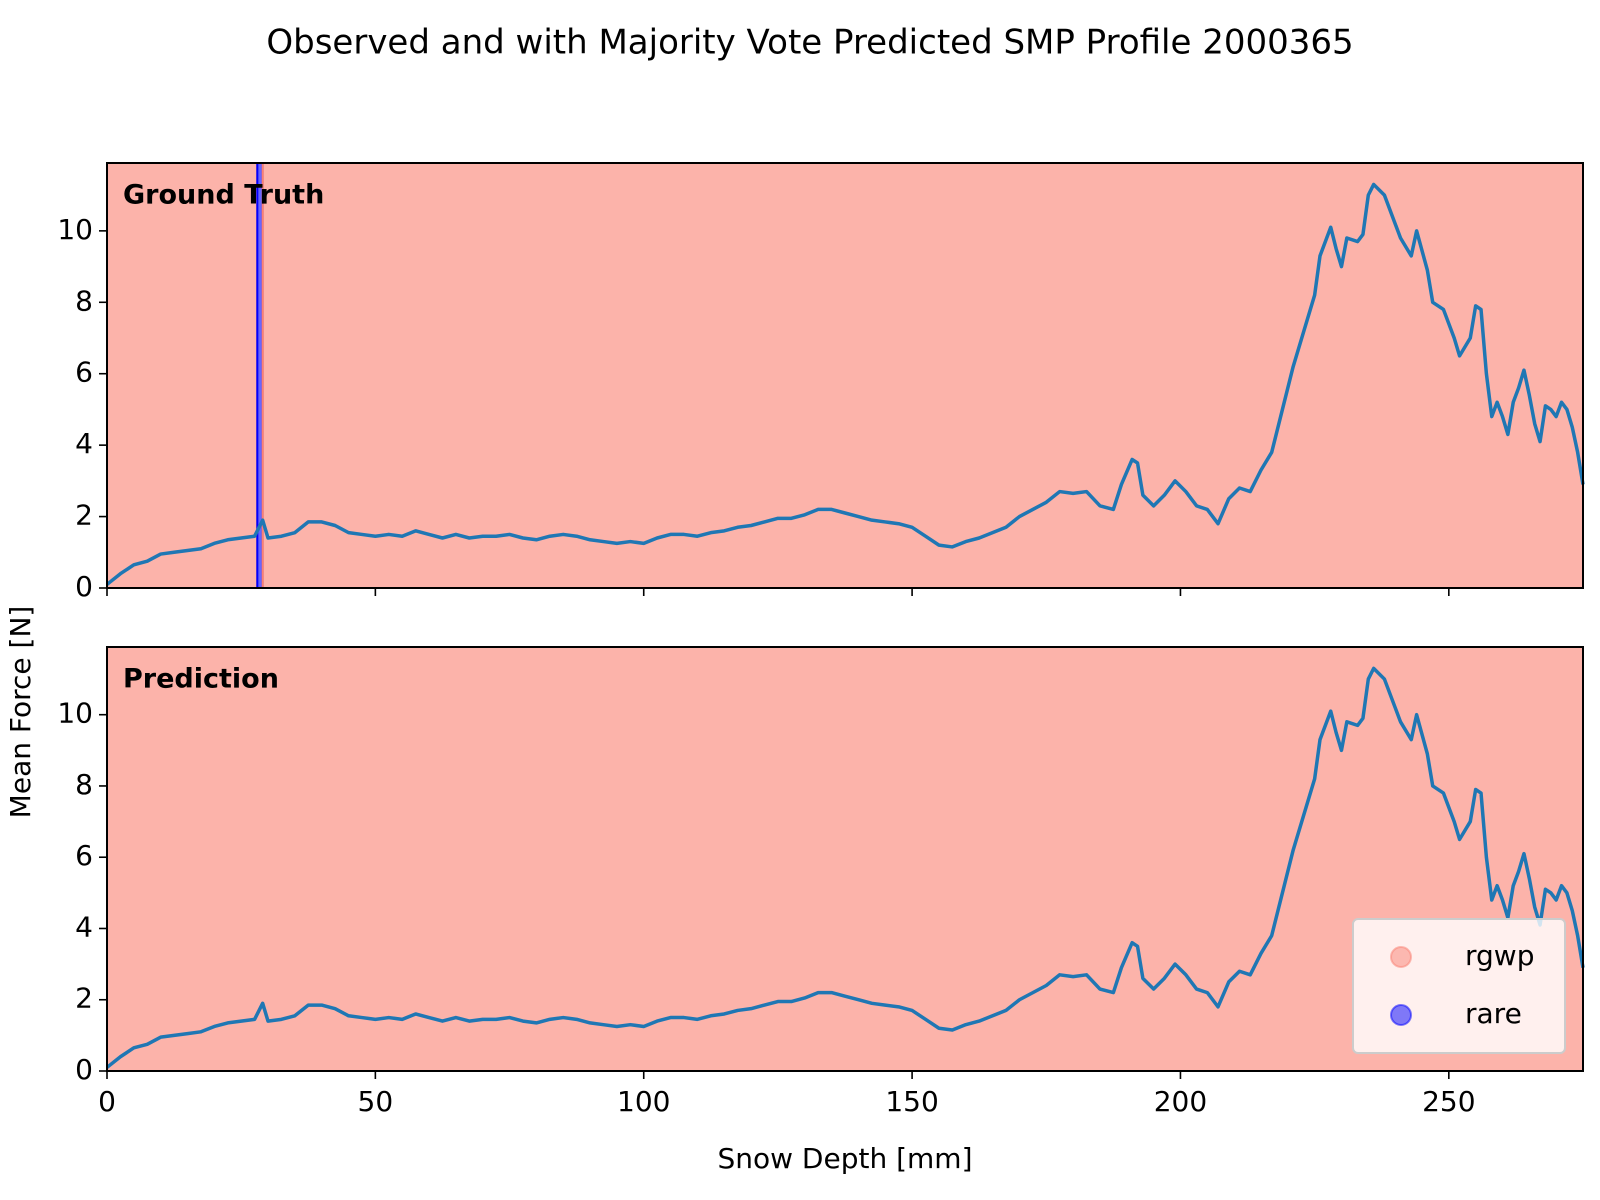 The width and height of the screenshot is (1600, 1200). I want to click on x-axis-label: Snow Depth [mm], so click(844, 1158).